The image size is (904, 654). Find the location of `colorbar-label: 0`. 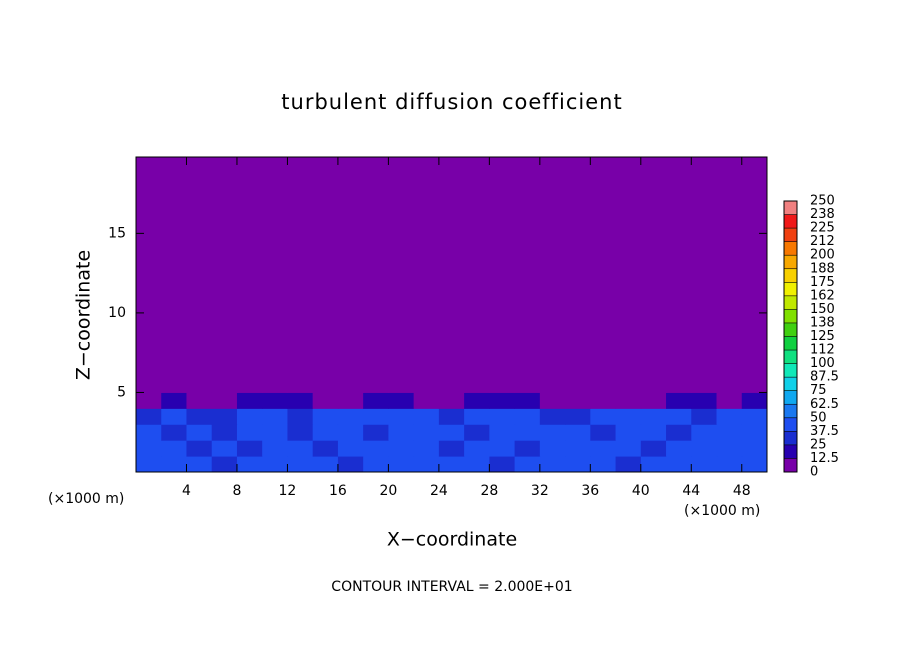

colorbar-label: 0 is located at coordinates (814, 472).